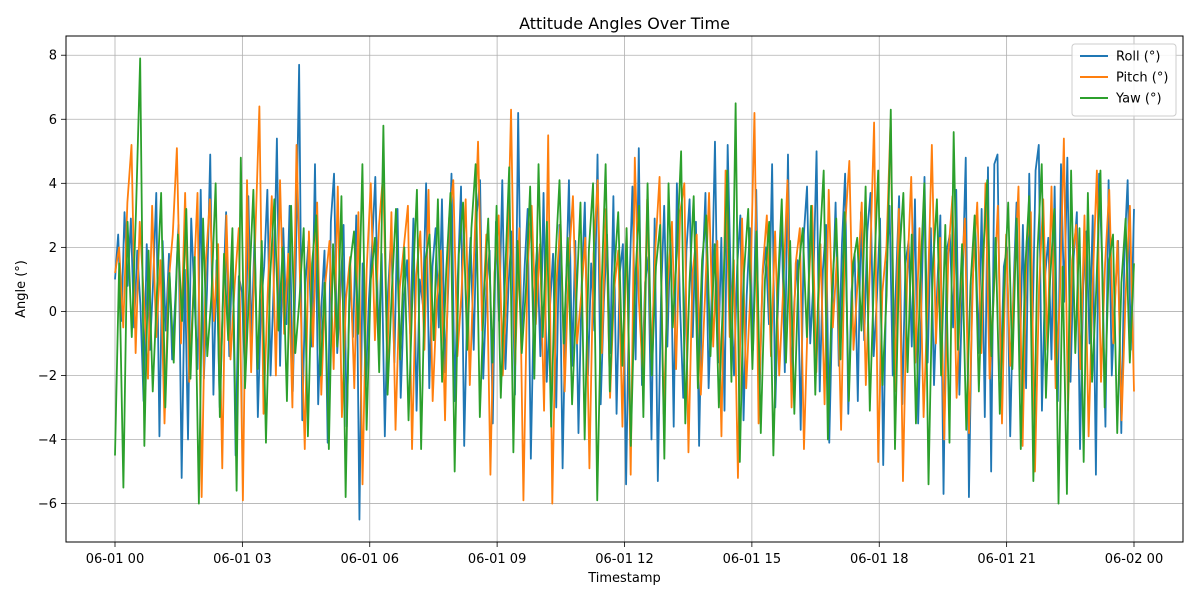 The image size is (1200, 600). I want to click on x-tick-label: 06-01 21, so click(1006, 559).